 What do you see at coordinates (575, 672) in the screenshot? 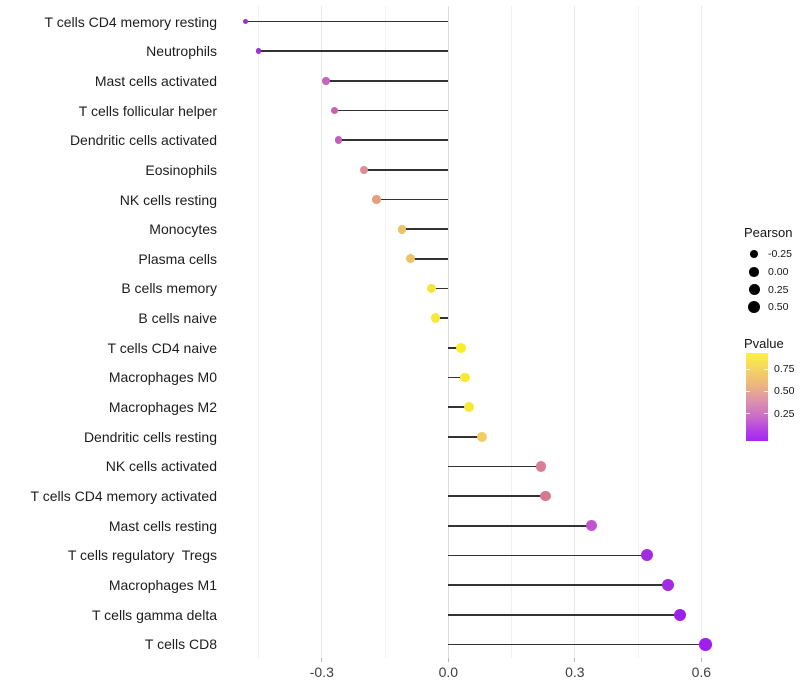
I see `x-axis-tick-label: 0.3` at bounding box center [575, 672].